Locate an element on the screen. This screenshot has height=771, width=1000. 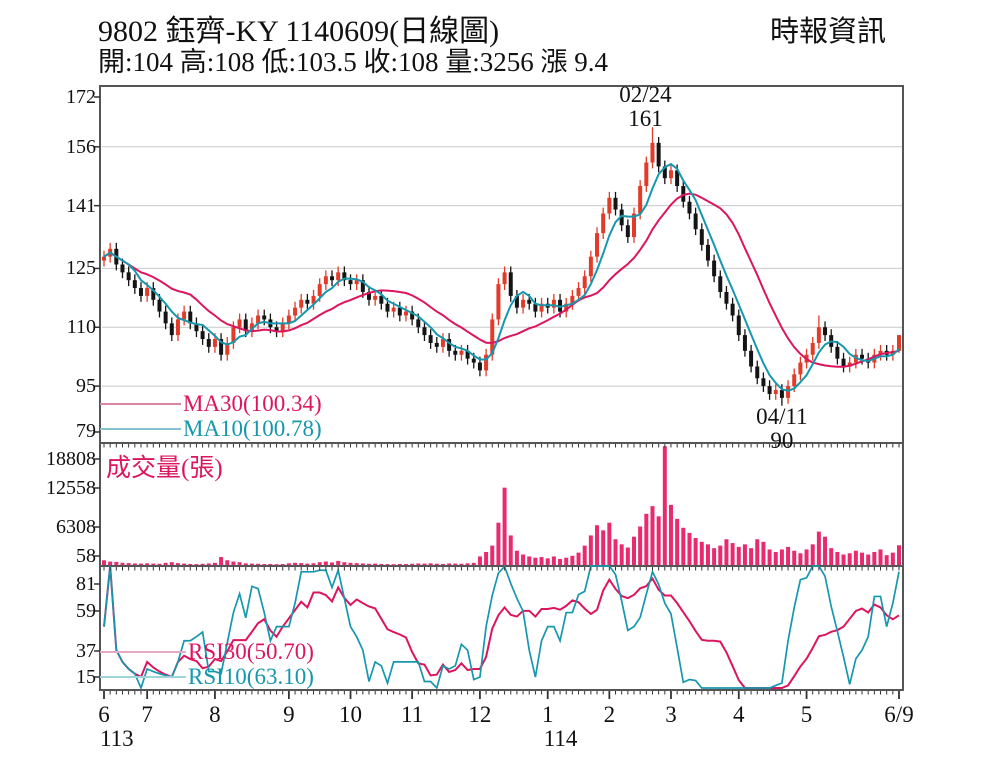
price-tick-label: 110 is located at coordinates (81, 327).